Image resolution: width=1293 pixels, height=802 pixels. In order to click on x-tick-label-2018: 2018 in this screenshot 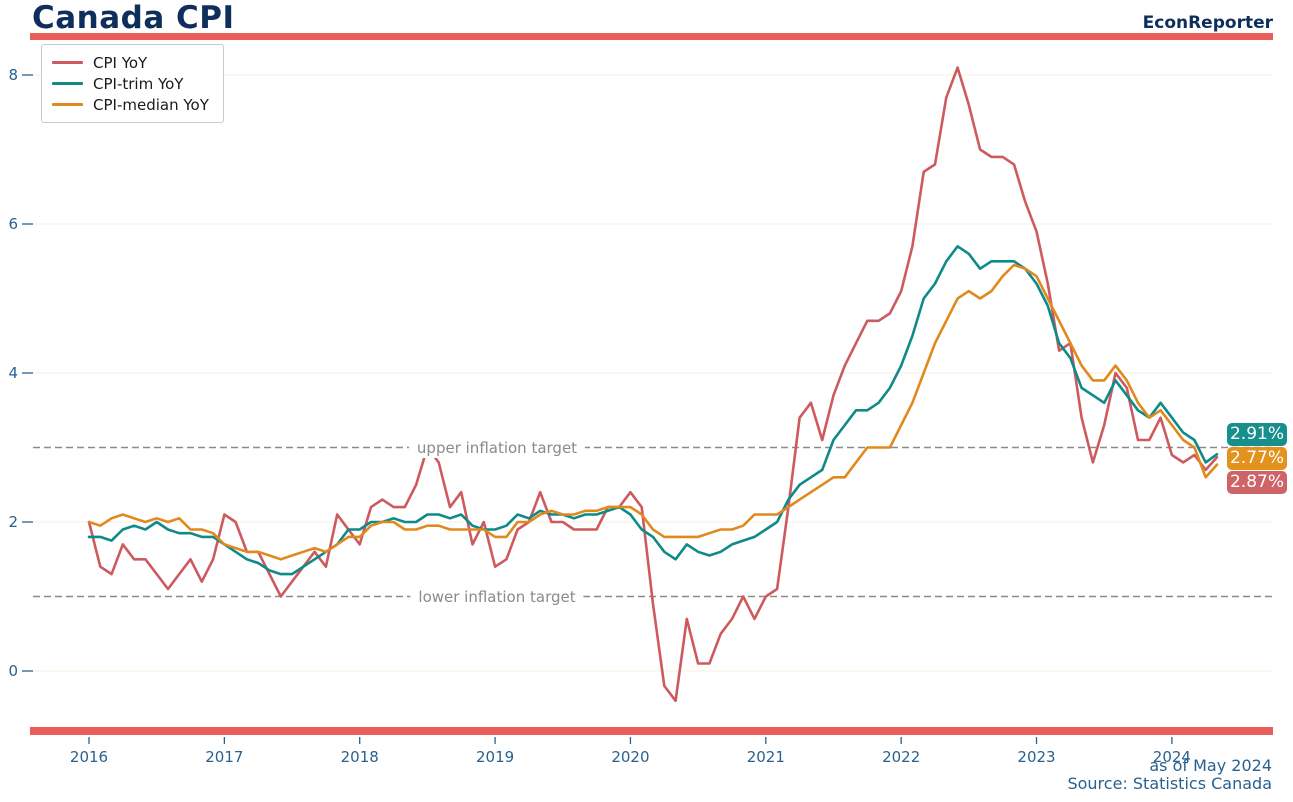, I will do `click(360, 757)`.